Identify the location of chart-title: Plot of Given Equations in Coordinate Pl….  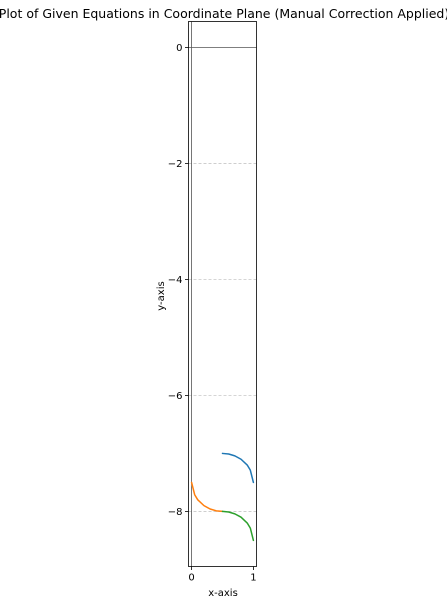
(223, 13).